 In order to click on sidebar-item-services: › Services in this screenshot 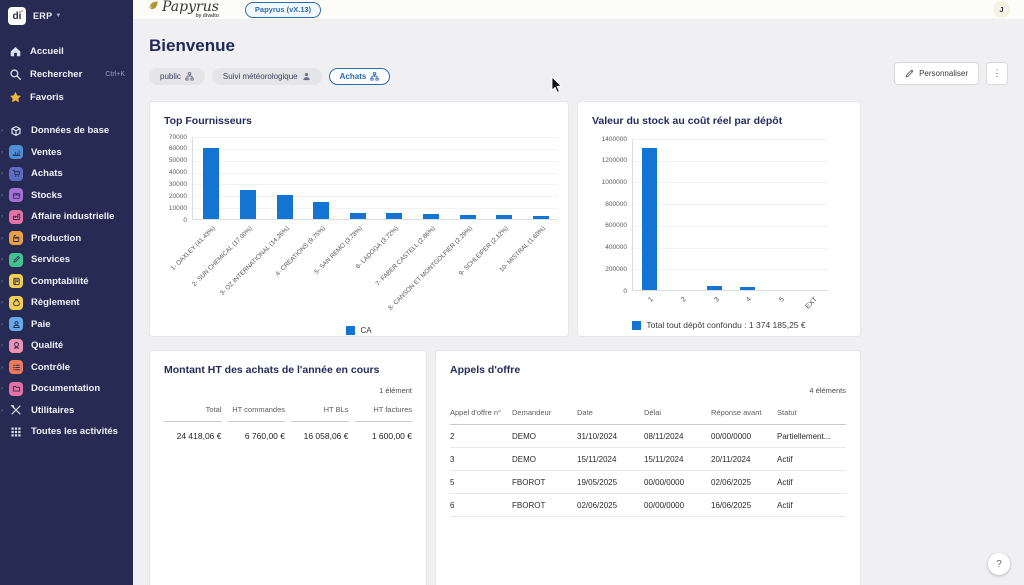, I will do `click(66, 260)`.